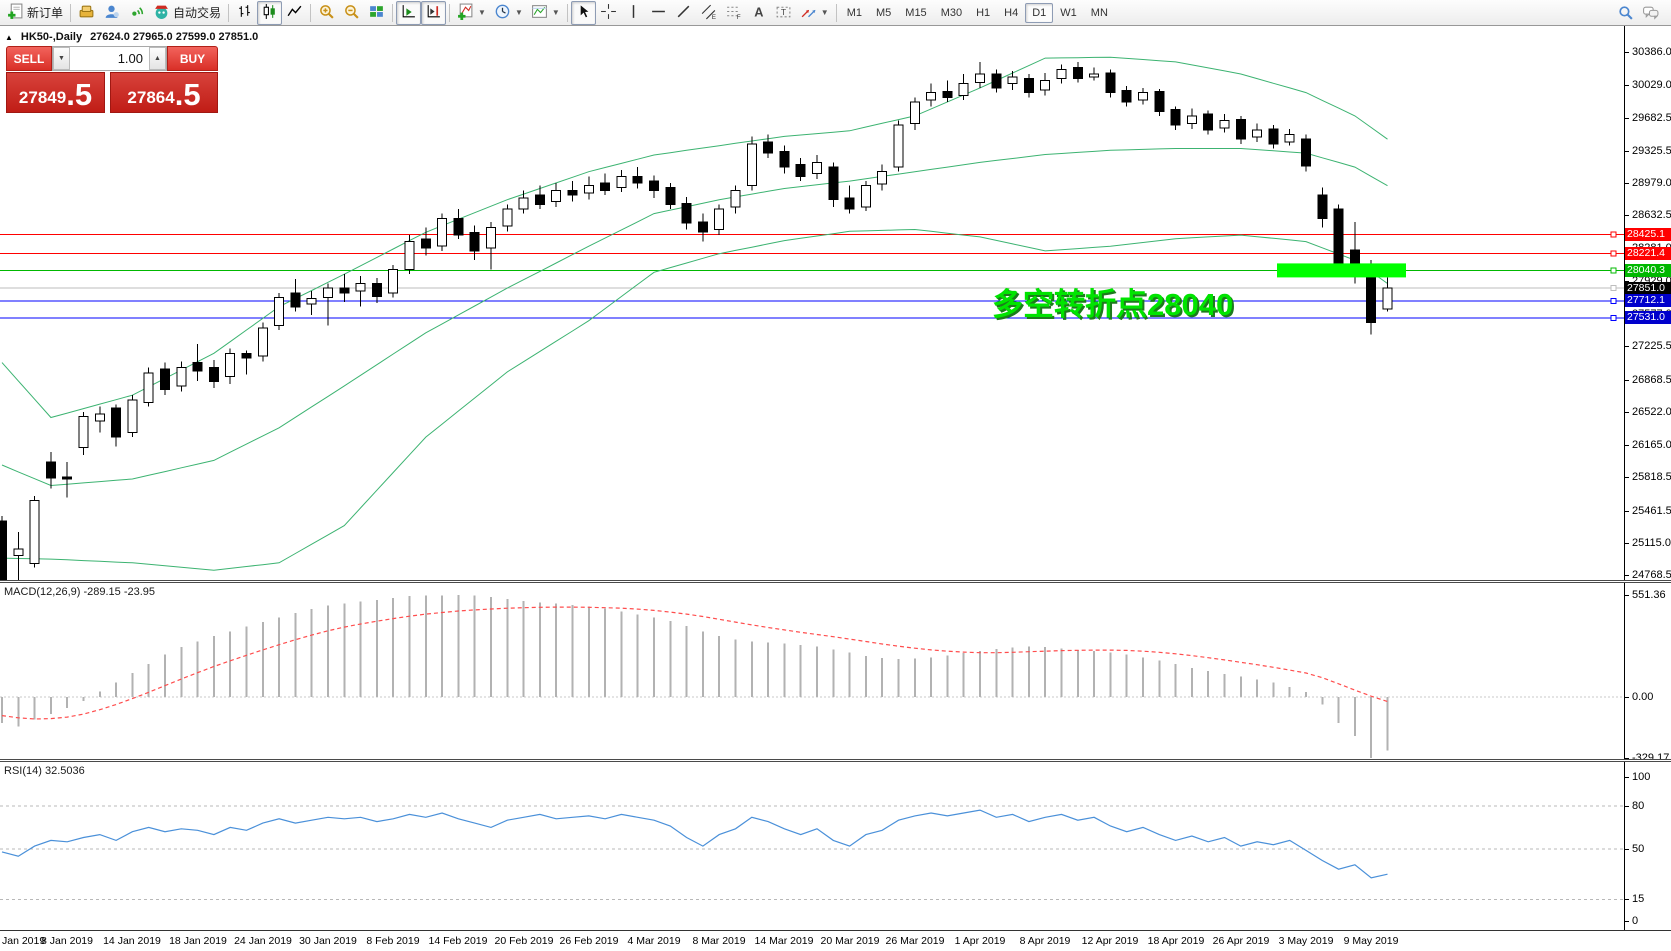 This screenshot has width=1671, height=951. I want to click on periods-button: ▼, so click(508, 13).